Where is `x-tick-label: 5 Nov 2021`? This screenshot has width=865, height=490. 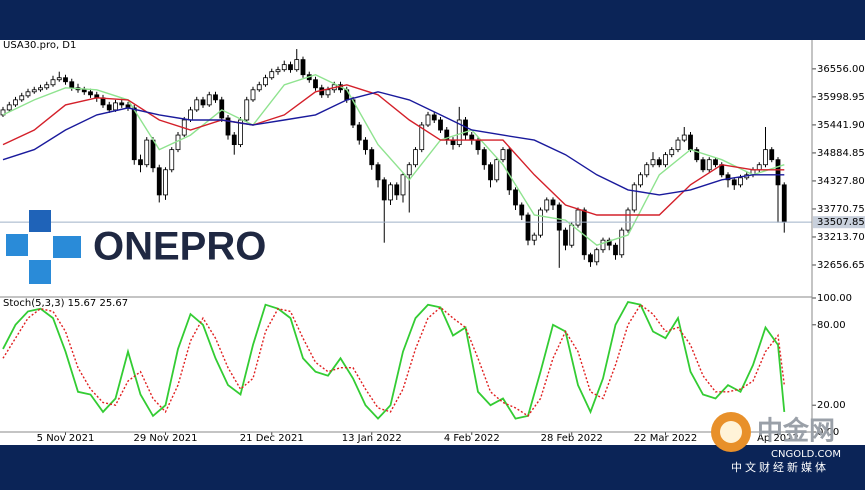 x-tick-label: 5 Nov 2021 is located at coordinates (66, 438).